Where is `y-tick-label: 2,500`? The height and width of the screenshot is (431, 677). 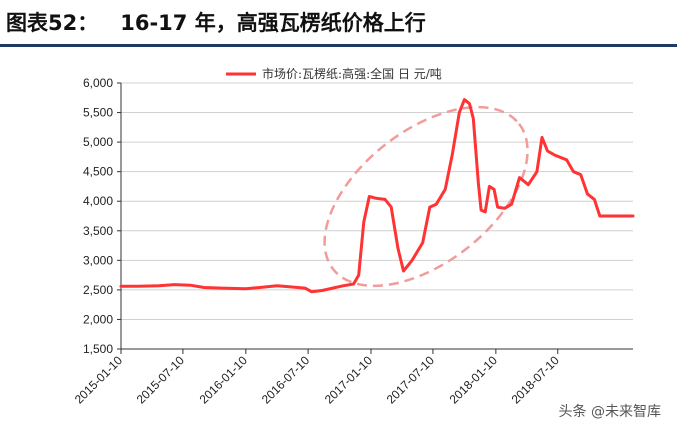 y-tick-label: 2,500 is located at coordinates (98, 290).